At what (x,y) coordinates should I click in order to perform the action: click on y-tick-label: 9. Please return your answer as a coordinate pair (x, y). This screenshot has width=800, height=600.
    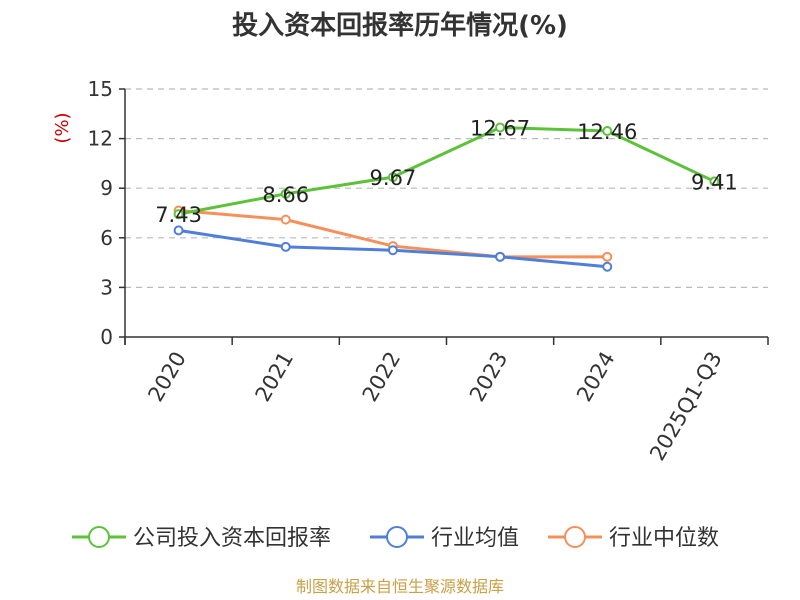
    Looking at the image, I should click on (106, 188).